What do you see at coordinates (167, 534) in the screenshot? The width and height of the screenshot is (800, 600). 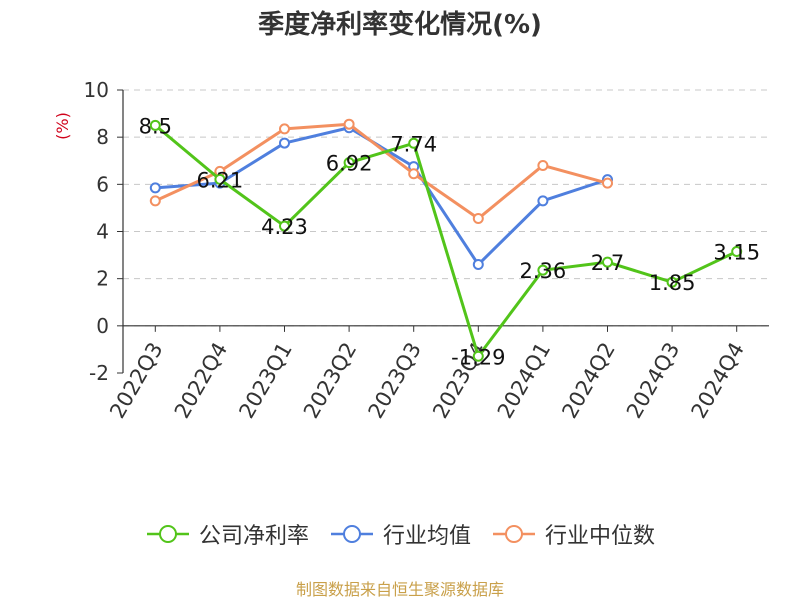 I see `legend-marker-company` at bounding box center [167, 534].